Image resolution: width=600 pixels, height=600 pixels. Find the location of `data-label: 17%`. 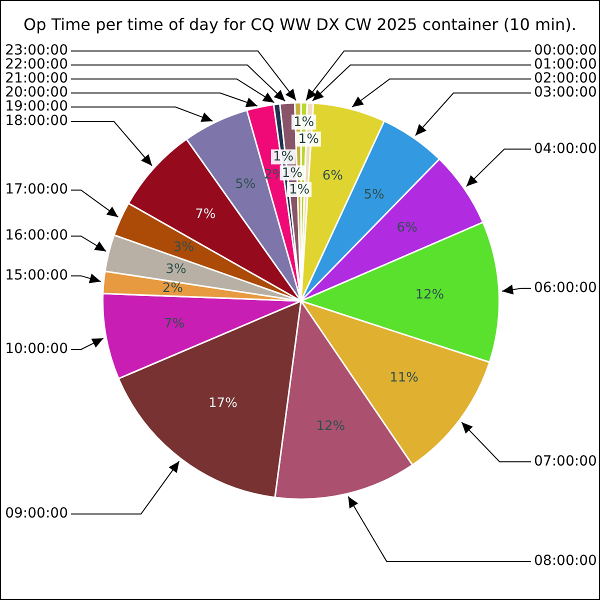

data-label: 17% is located at coordinates (223, 403).